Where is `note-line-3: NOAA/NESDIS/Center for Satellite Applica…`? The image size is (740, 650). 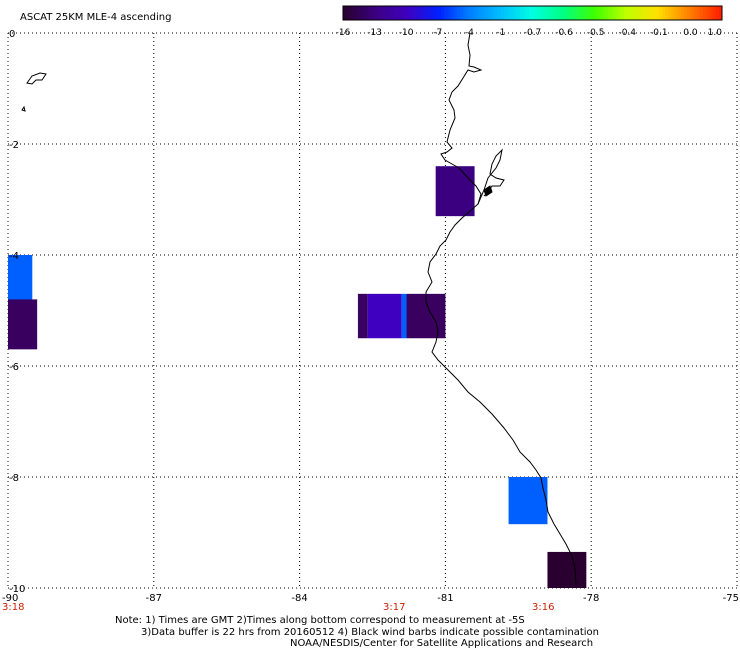
note-line-3: NOAA/NESDIS/Center for Satellite Applica… is located at coordinates (442, 643).